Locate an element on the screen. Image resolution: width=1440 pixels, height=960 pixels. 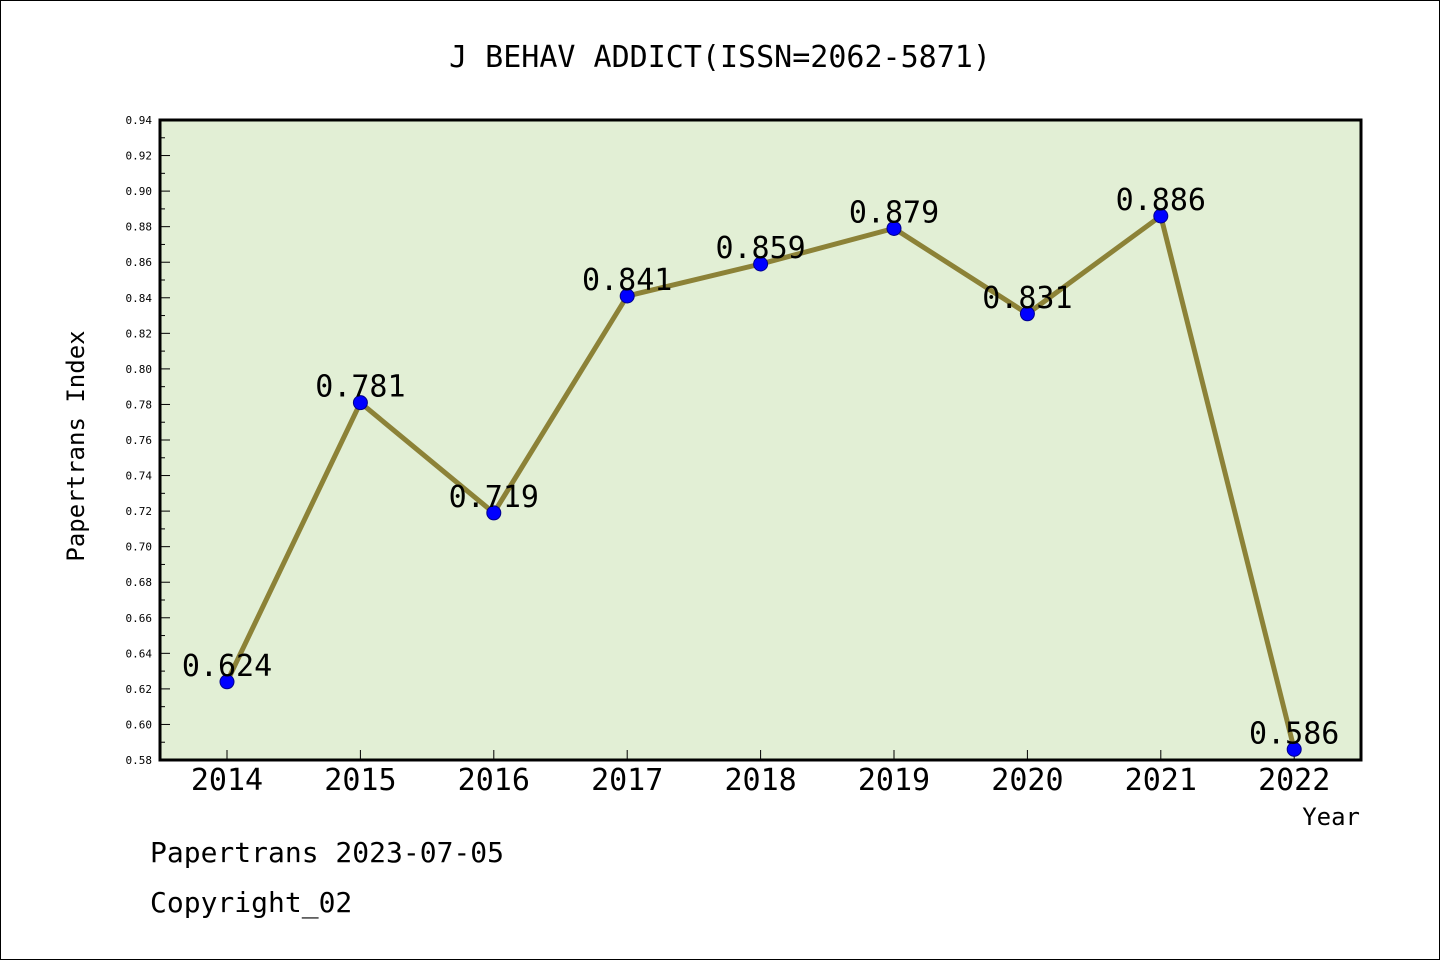
x-tick-label: 2022 is located at coordinates (1294, 780).